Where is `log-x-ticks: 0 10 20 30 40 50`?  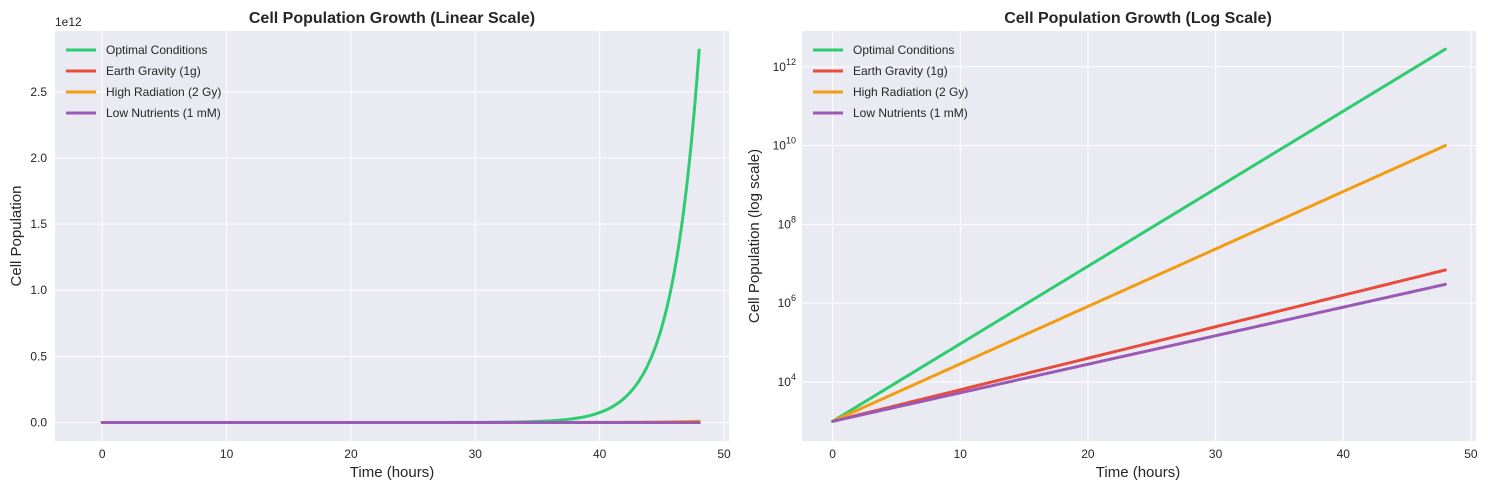
log-x-ticks: 0 10 20 30 40 50 is located at coordinates (1153, 454).